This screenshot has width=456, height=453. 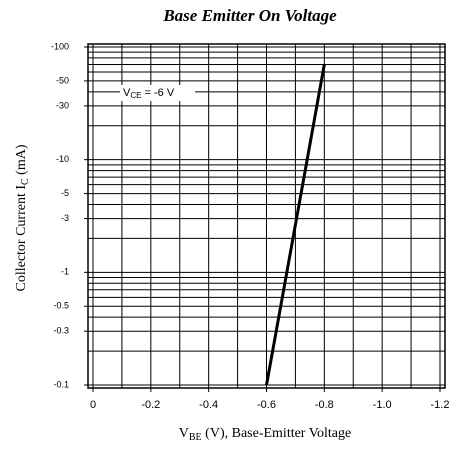 What do you see at coordinates (208, 405) in the screenshot?
I see `x-tick-label: -0.4` at bounding box center [208, 405].